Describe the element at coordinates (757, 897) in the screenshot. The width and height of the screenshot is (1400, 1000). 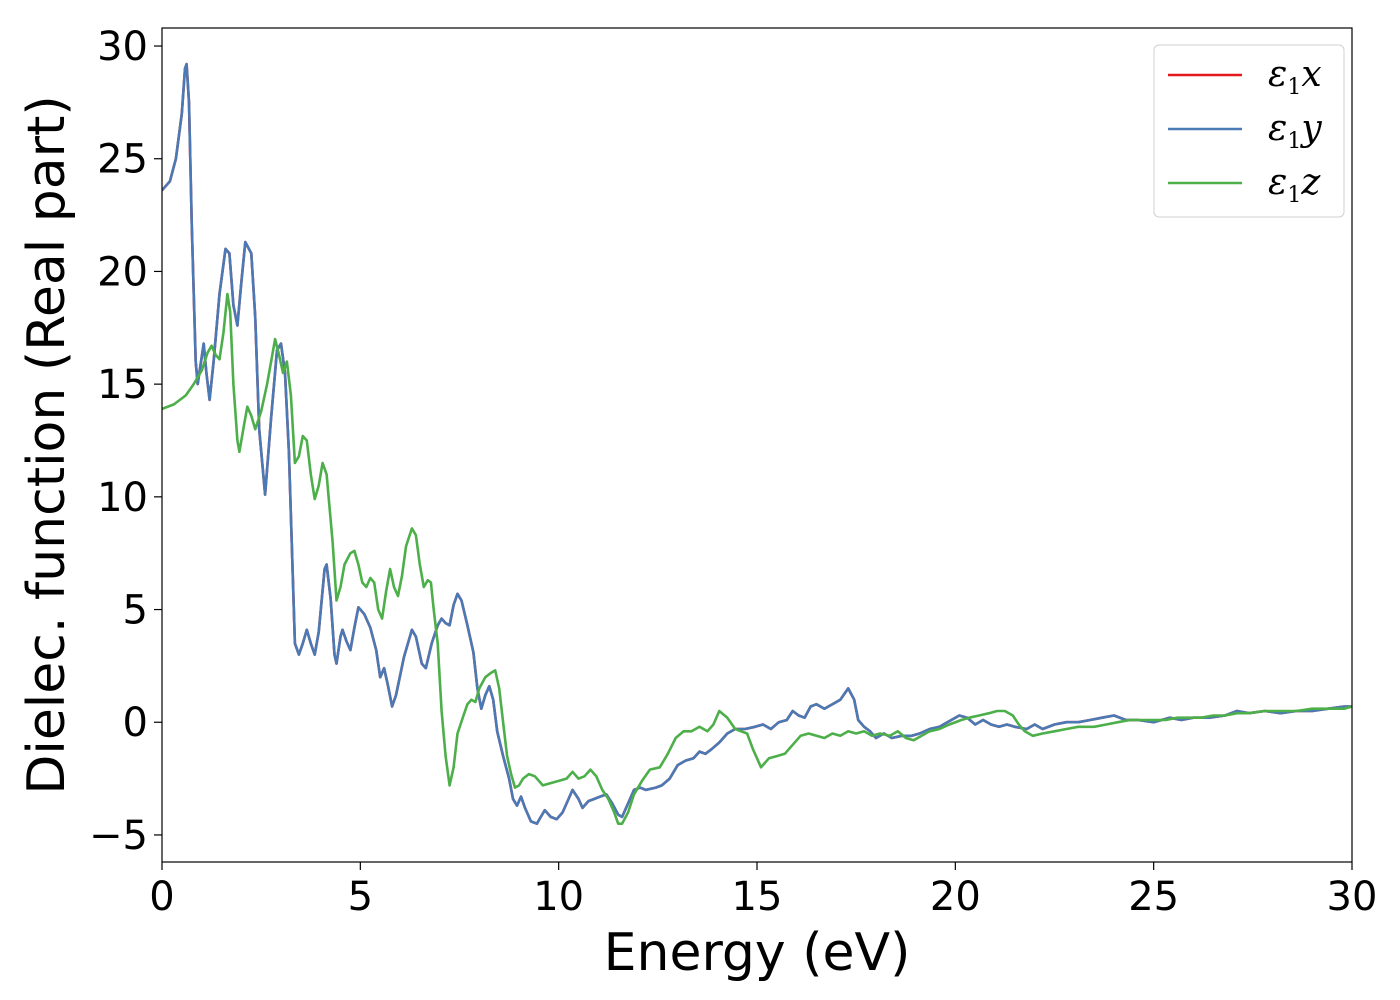
I see `x-tick-label: 15` at that location.